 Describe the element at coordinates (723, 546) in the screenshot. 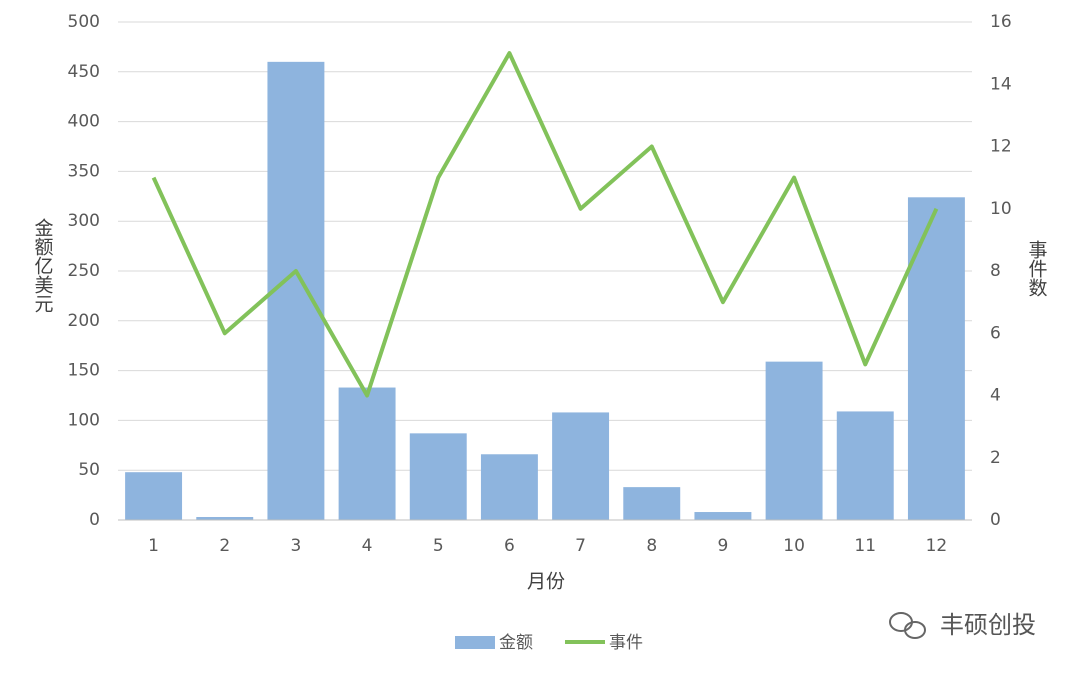

I see `x-tick-label: 9` at that location.